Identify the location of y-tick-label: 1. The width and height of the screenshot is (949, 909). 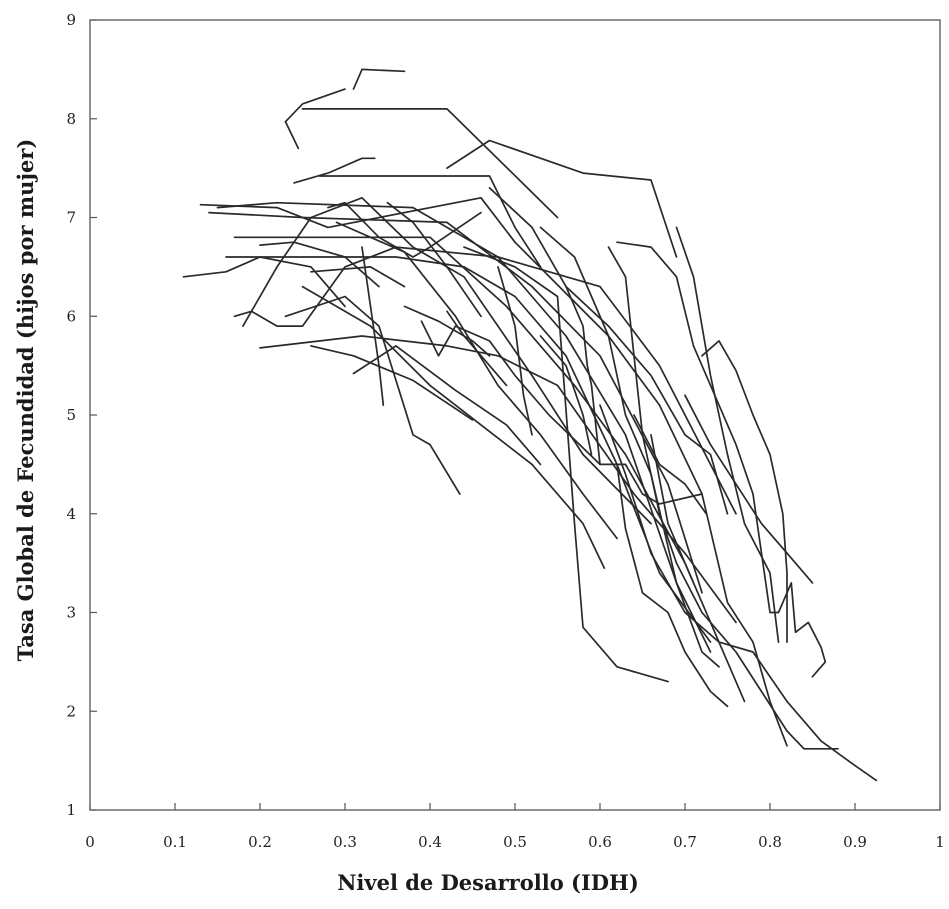
(71, 810).